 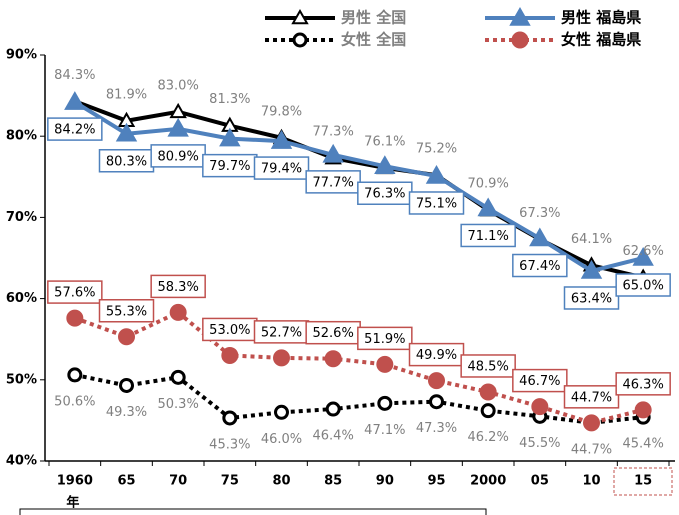 I want to click on data-label: 76.3%, so click(x=384, y=194).